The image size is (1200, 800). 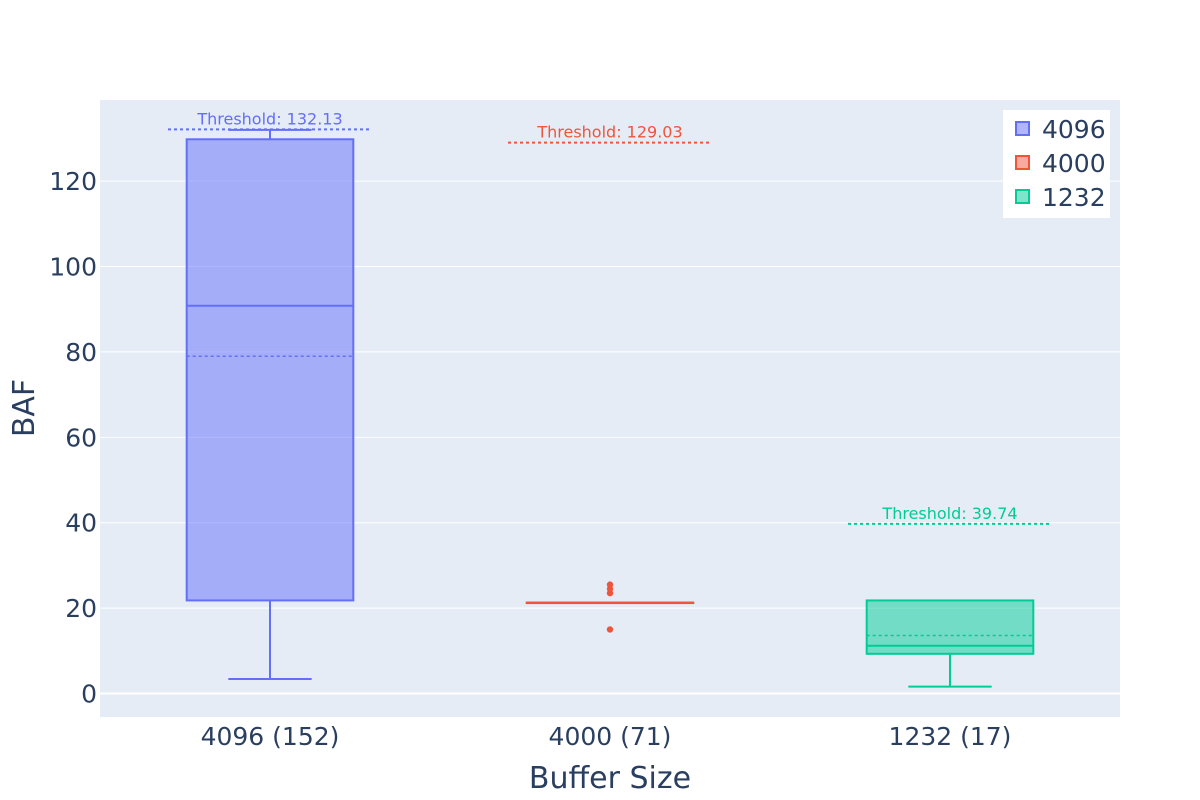 I want to click on x-tick-label: 4096 (152), so click(x=270, y=736).